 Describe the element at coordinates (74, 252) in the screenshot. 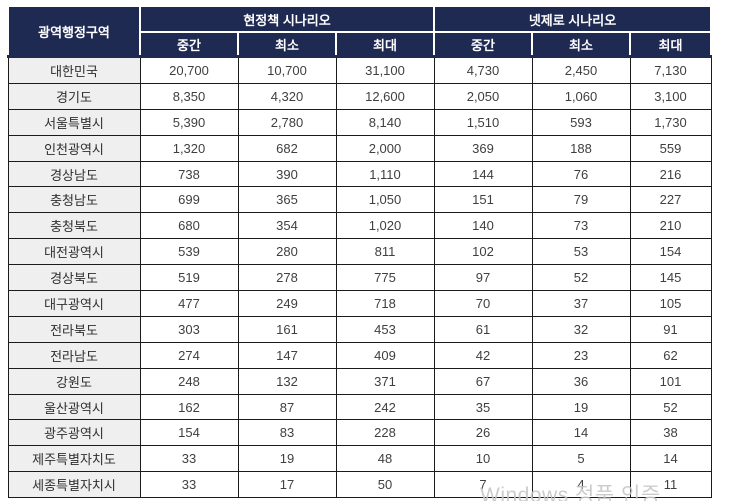

I see `region-cell: 대전광역시` at that location.